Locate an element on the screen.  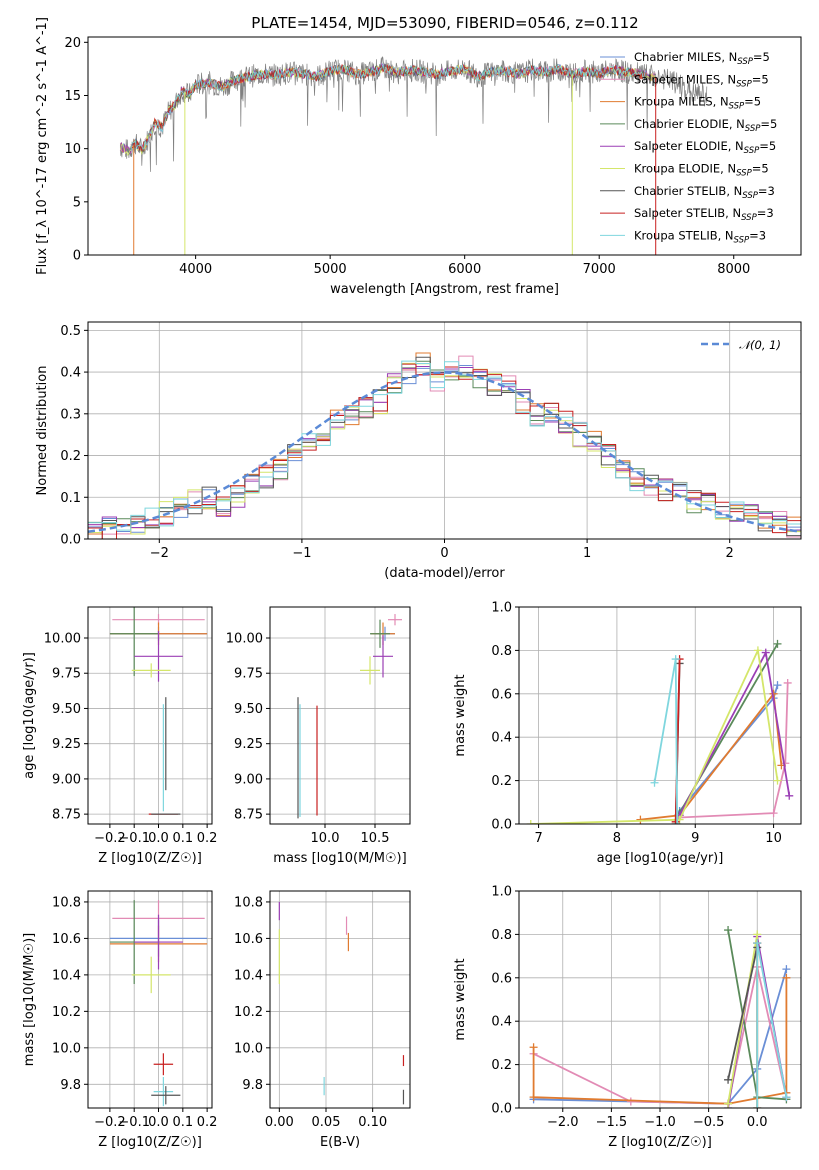
x-tick-label: 10.0 is located at coordinates (325, 838).